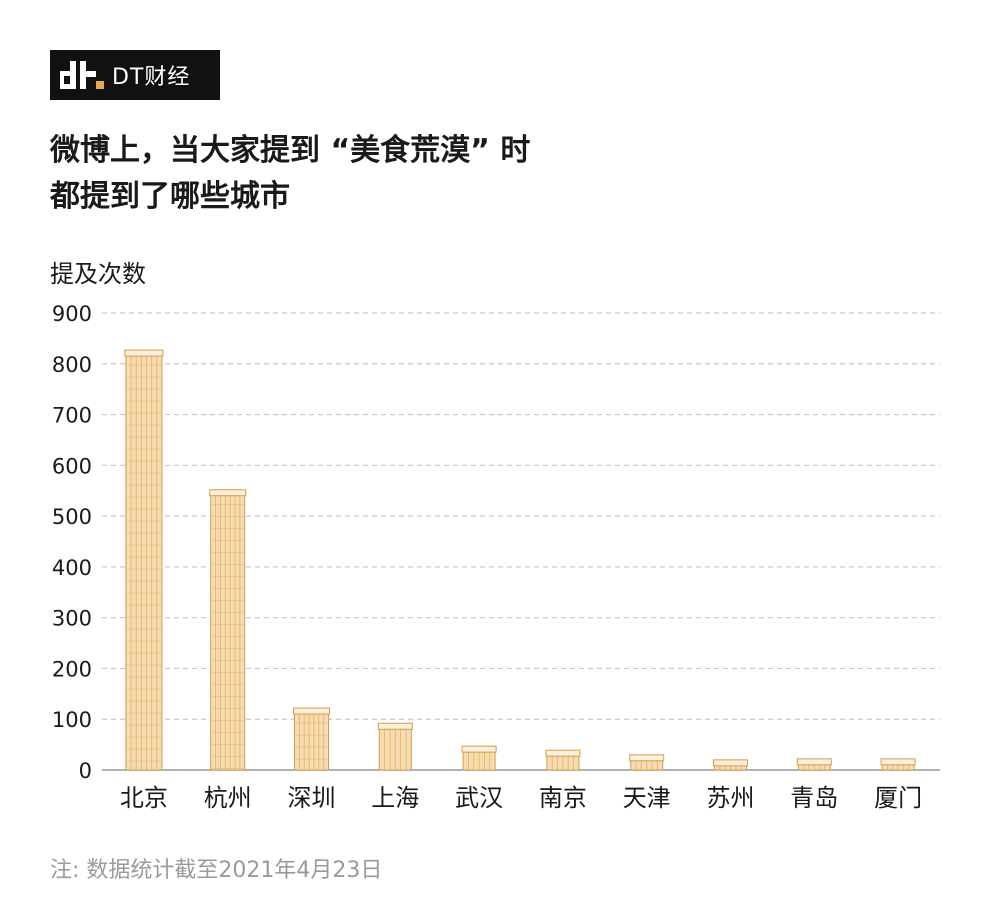 The image size is (1000, 899). What do you see at coordinates (290, 174) in the screenshot?
I see `chart-title: 微博上，当大家提到 “美食荒漠” 时 都提到了哪些城市` at bounding box center [290, 174].